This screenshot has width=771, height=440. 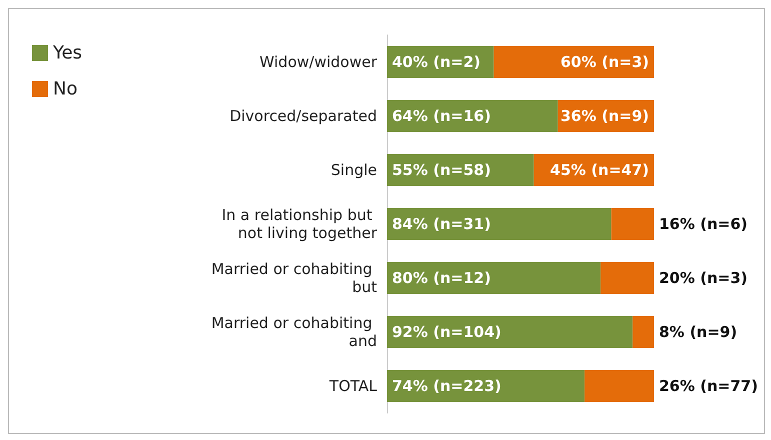 I want to click on data-label: 20% (n=3), so click(x=703, y=278).